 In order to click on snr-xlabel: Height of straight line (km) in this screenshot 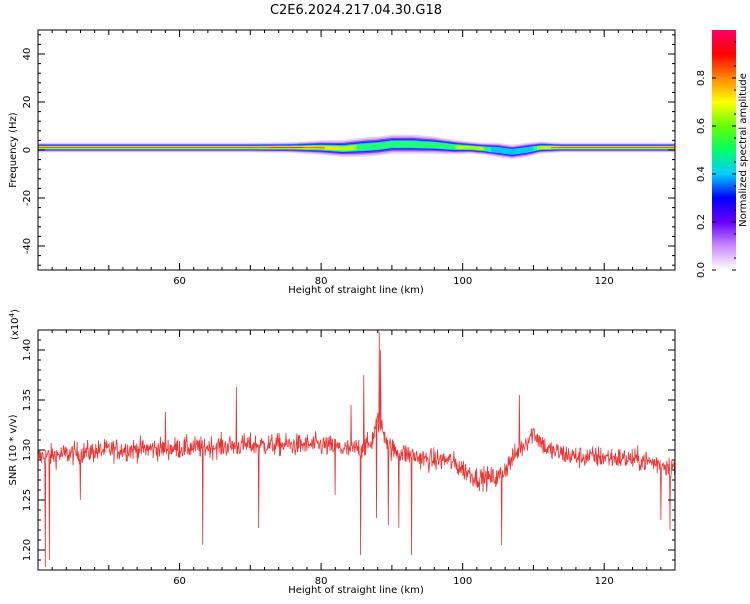, I will do `click(356, 590)`.